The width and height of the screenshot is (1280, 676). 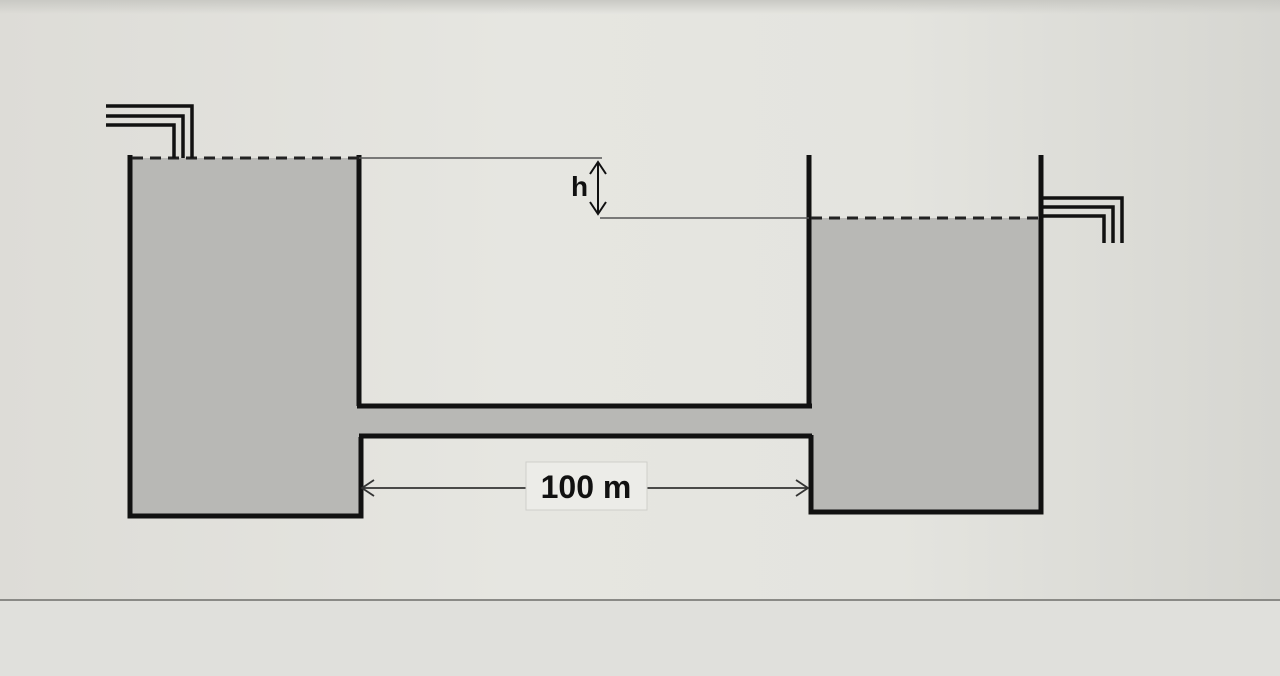 What do you see at coordinates (640, 600) in the screenshot?
I see `page-divider` at bounding box center [640, 600].